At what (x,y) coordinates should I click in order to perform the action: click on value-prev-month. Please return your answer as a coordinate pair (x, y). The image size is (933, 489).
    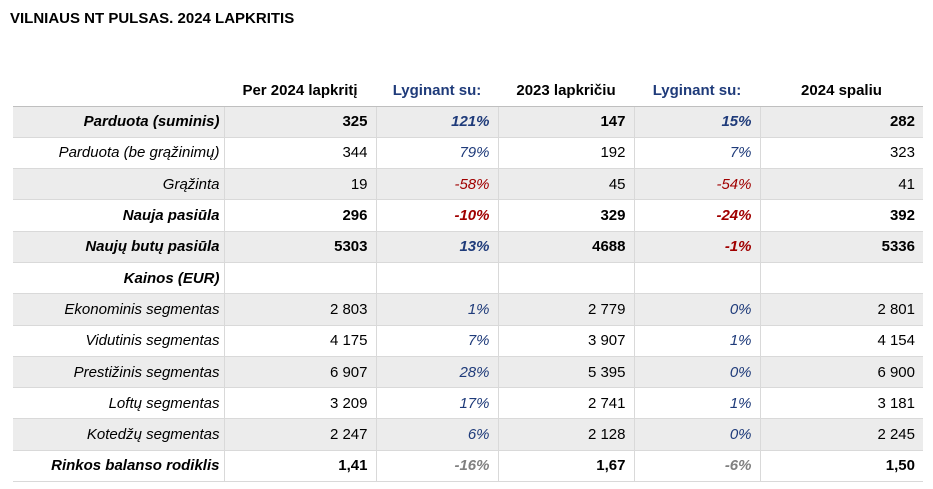
    Looking at the image, I should click on (841, 278).